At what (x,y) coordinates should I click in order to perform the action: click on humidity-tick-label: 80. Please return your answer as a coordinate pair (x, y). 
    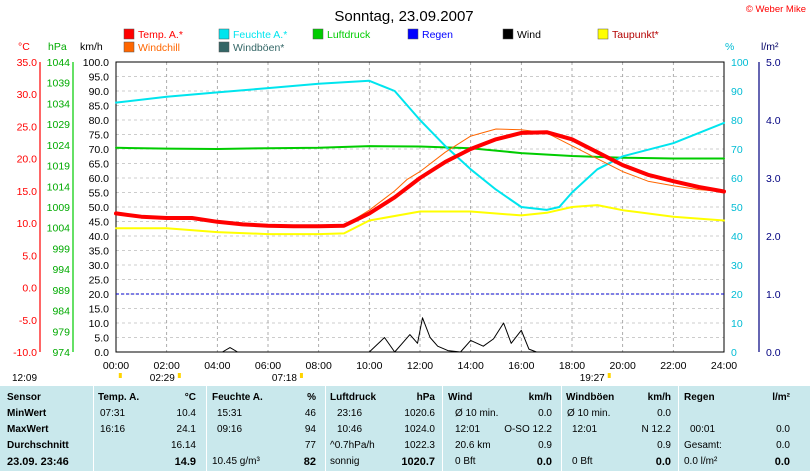
    Looking at the image, I should click on (737, 121).